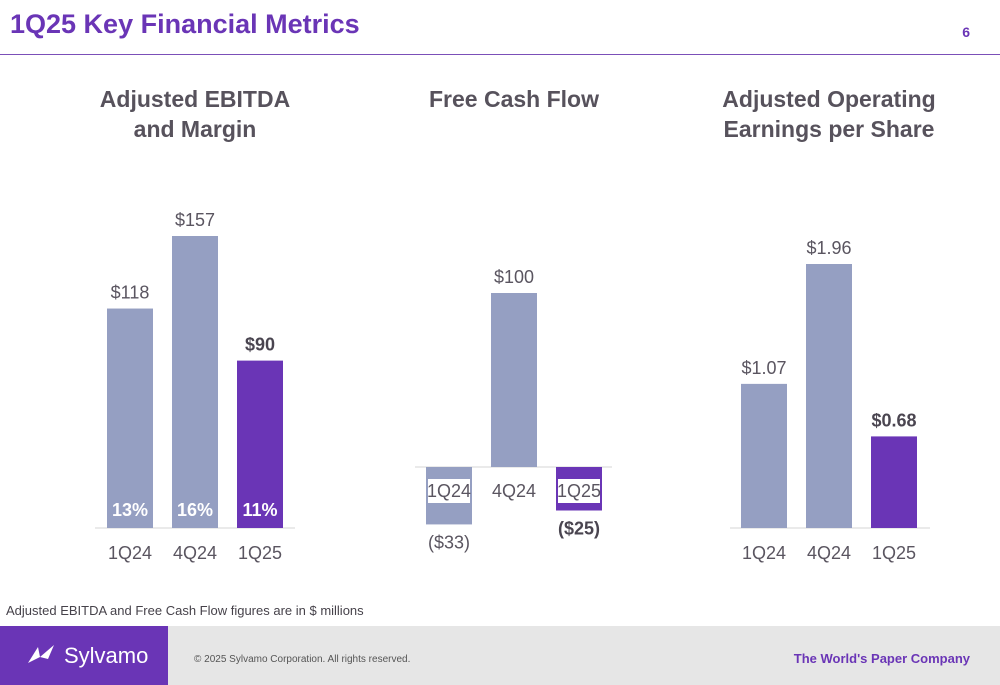 The width and height of the screenshot is (1000, 685). What do you see at coordinates (881, 658) in the screenshot?
I see `tagline: The World's Paper Company` at bounding box center [881, 658].